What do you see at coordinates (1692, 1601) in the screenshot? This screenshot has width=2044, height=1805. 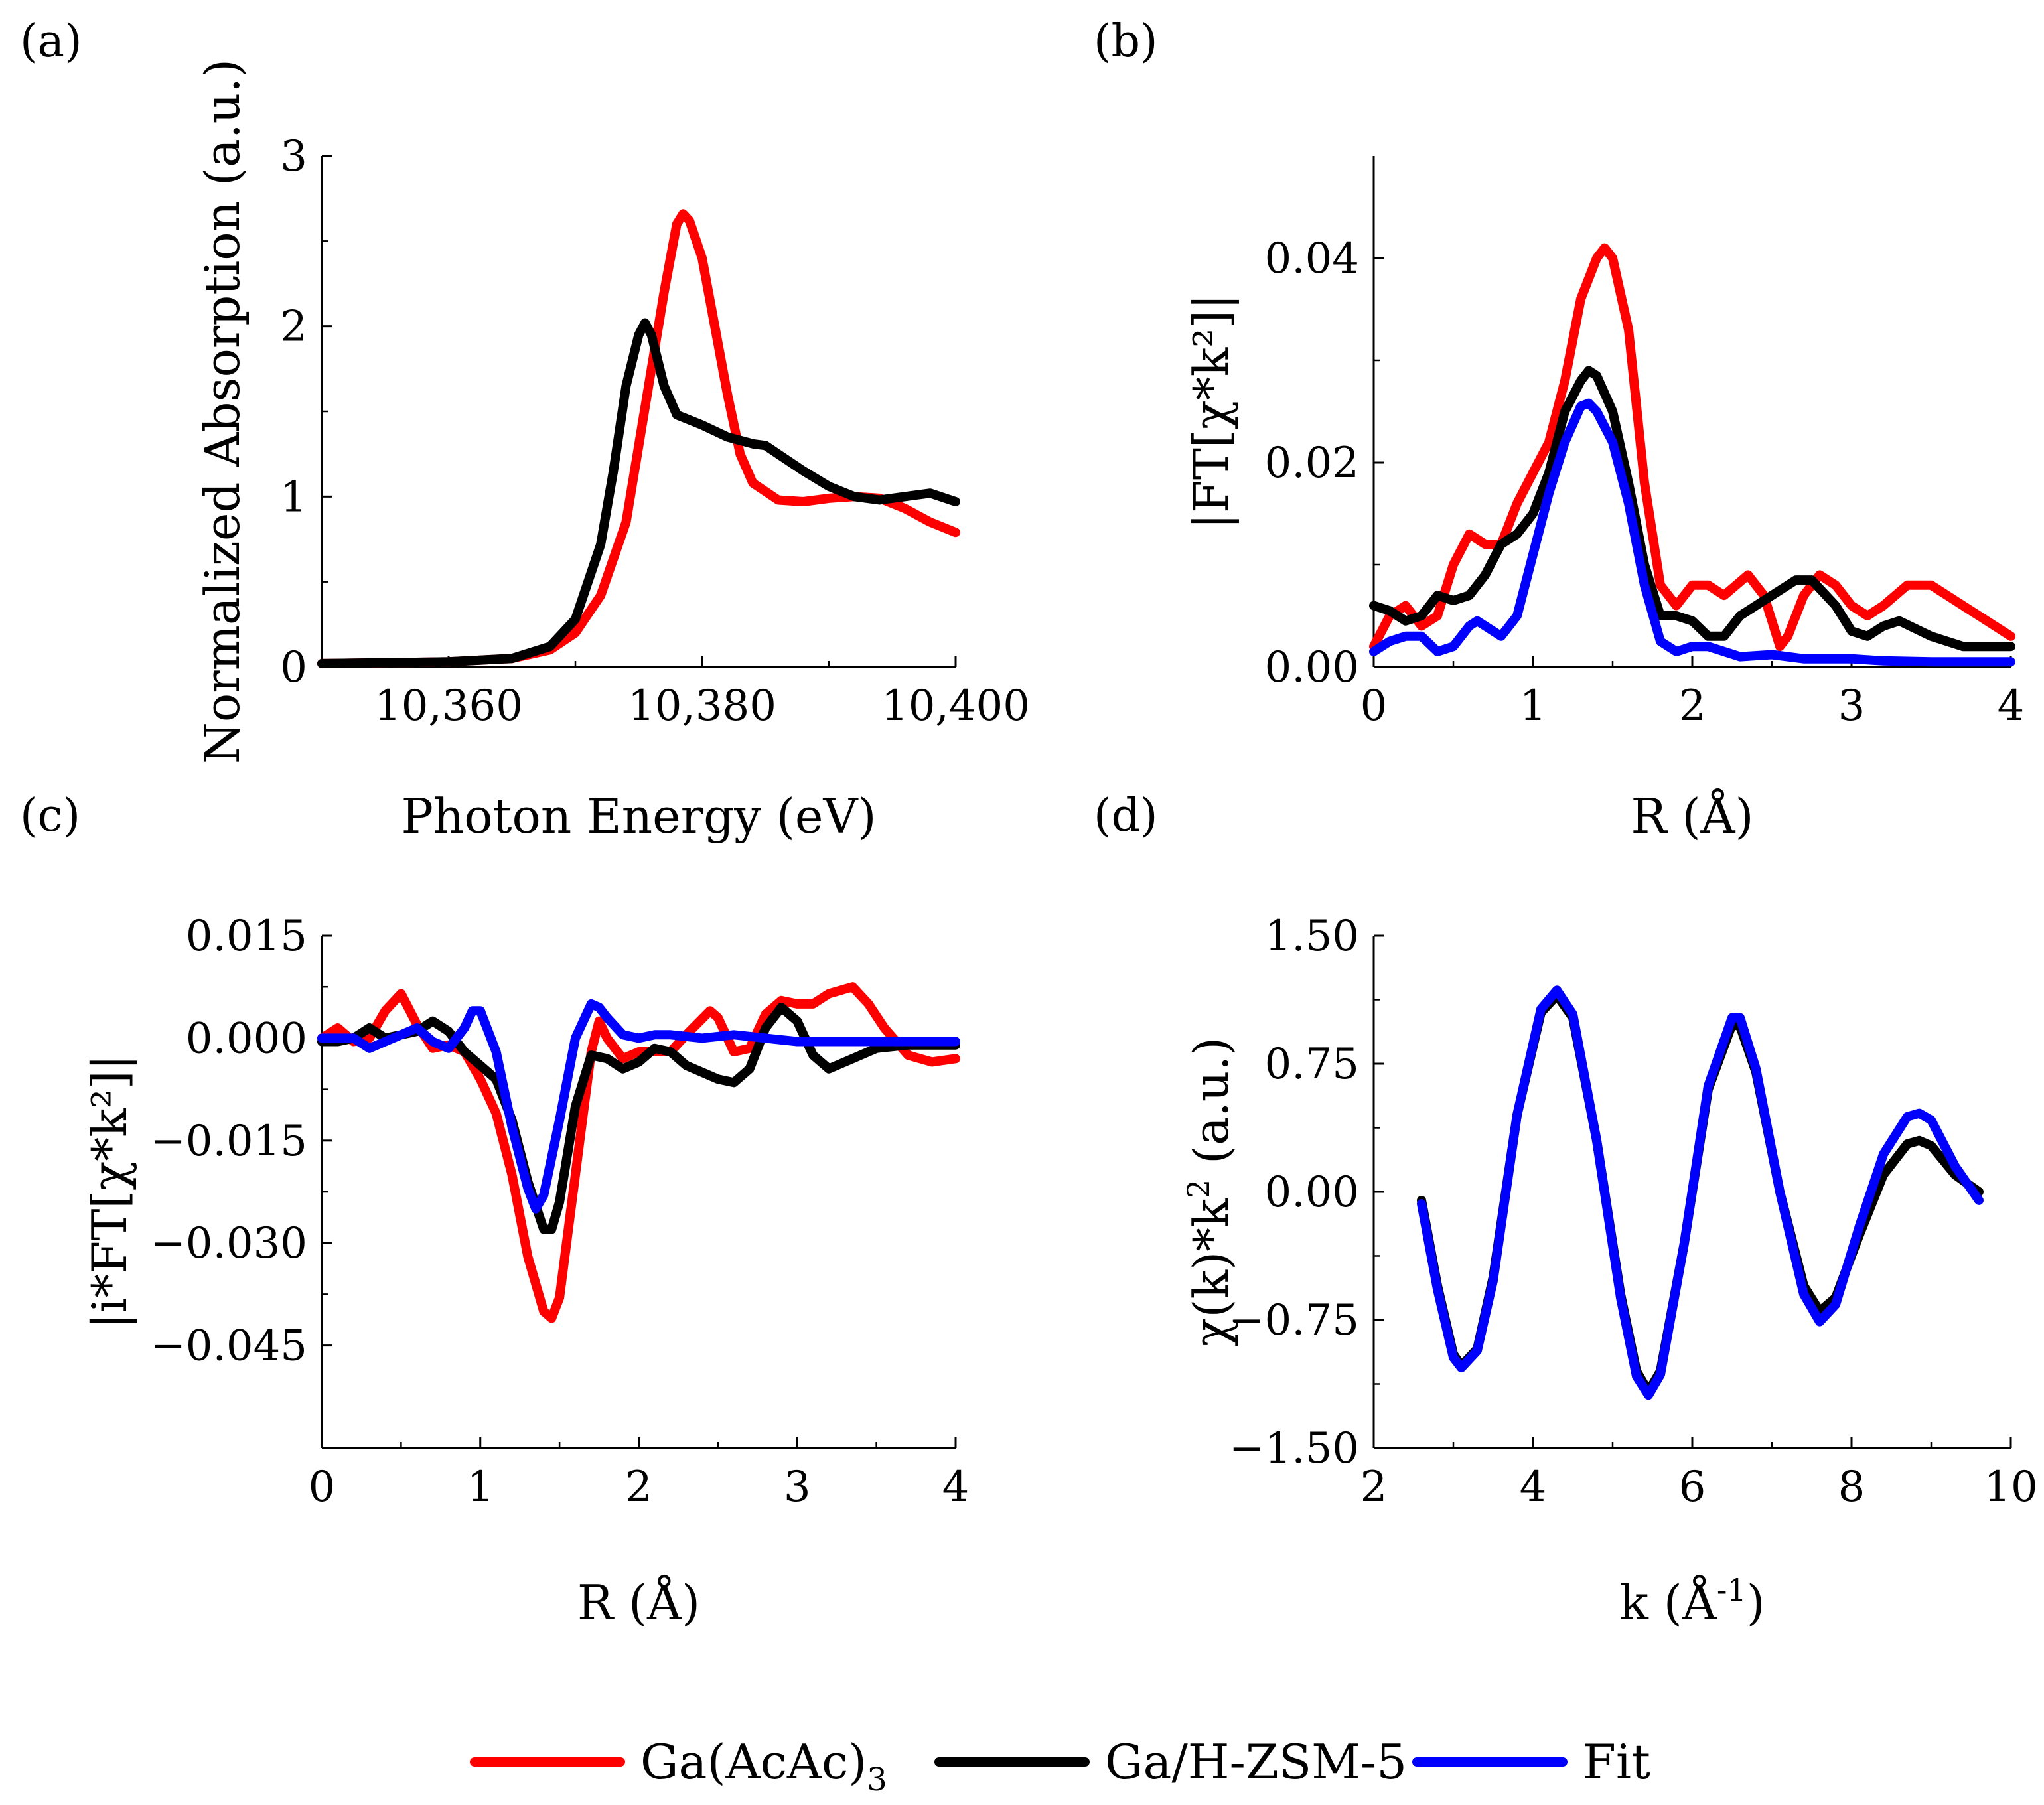 I see `x-axis-title: k (Å-1)` at bounding box center [1692, 1601].